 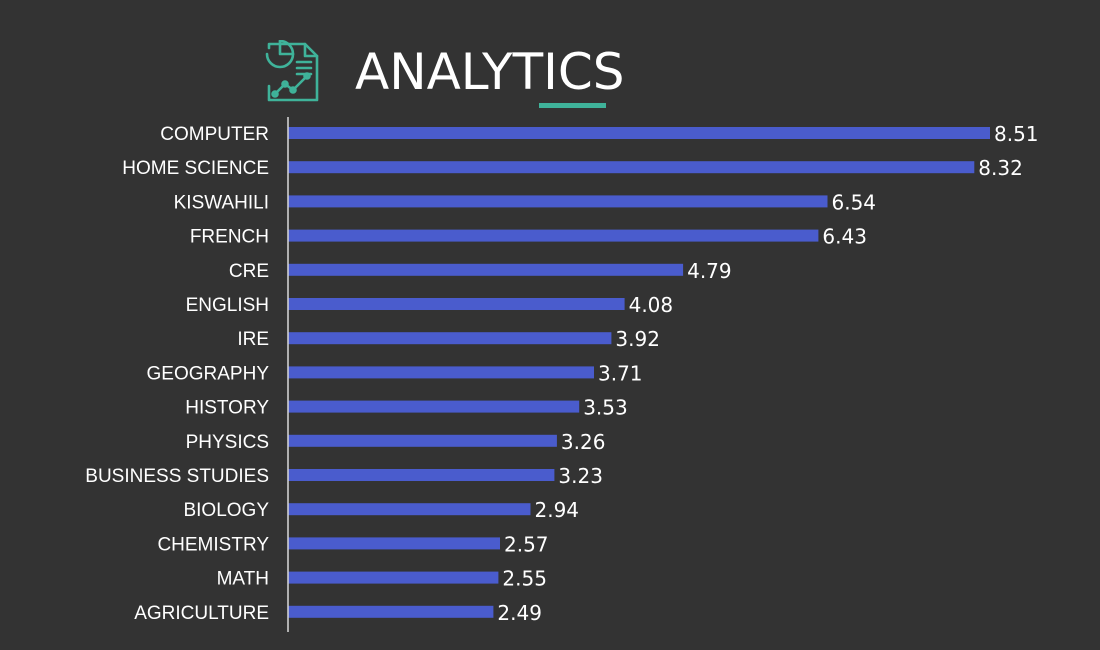 I want to click on category-label: PHYSICS, so click(x=227, y=442).